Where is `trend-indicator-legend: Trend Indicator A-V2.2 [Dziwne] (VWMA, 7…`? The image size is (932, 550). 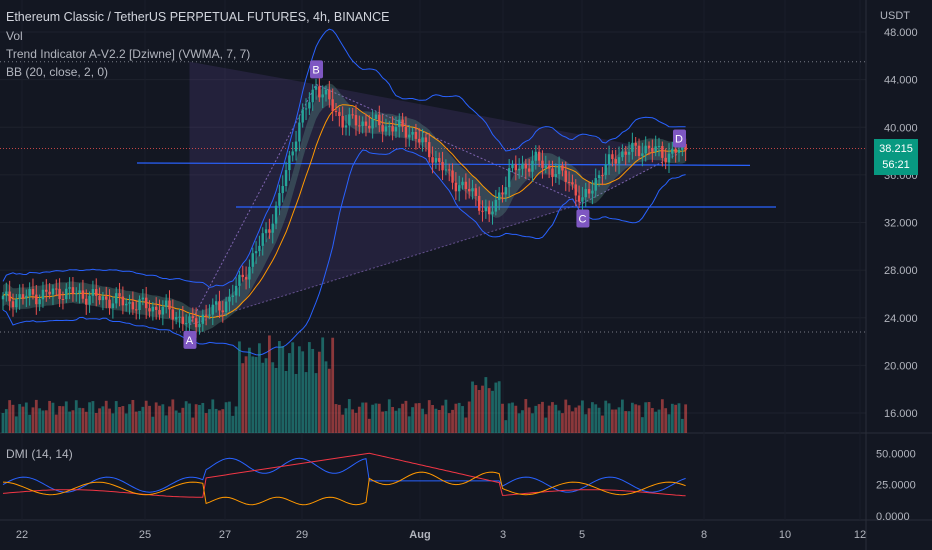
trend-indicator-legend: Trend Indicator A-V2.2 [Dziwne] (VWMA, 7… is located at coordinates (128, 54).